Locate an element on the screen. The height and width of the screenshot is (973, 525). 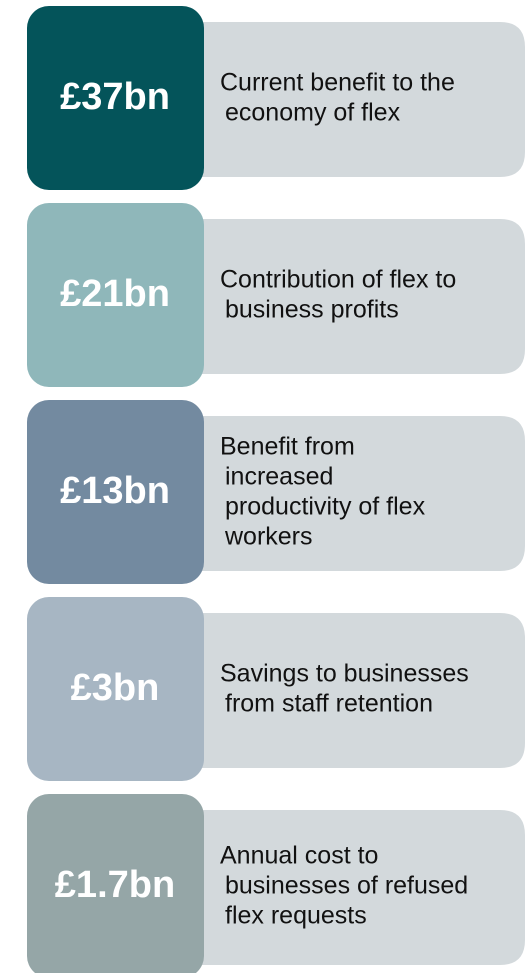
description-line: business profits is located at coordinates (312, 310).